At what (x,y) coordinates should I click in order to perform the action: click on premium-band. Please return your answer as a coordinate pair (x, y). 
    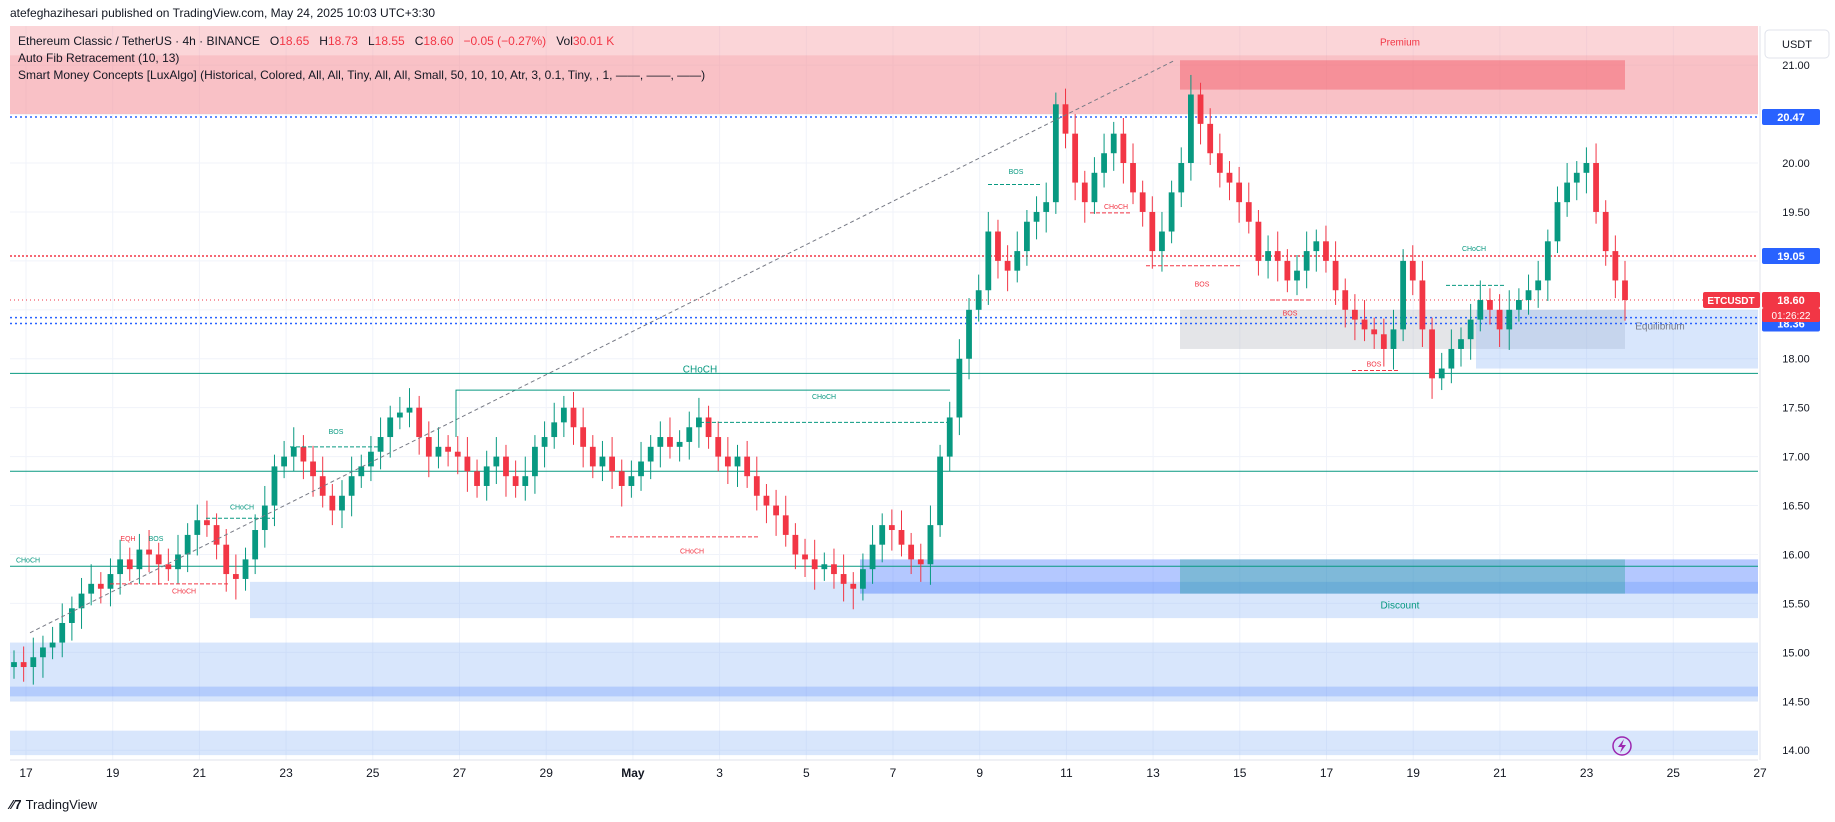
    Looking at the image, I should click on (884, 85).